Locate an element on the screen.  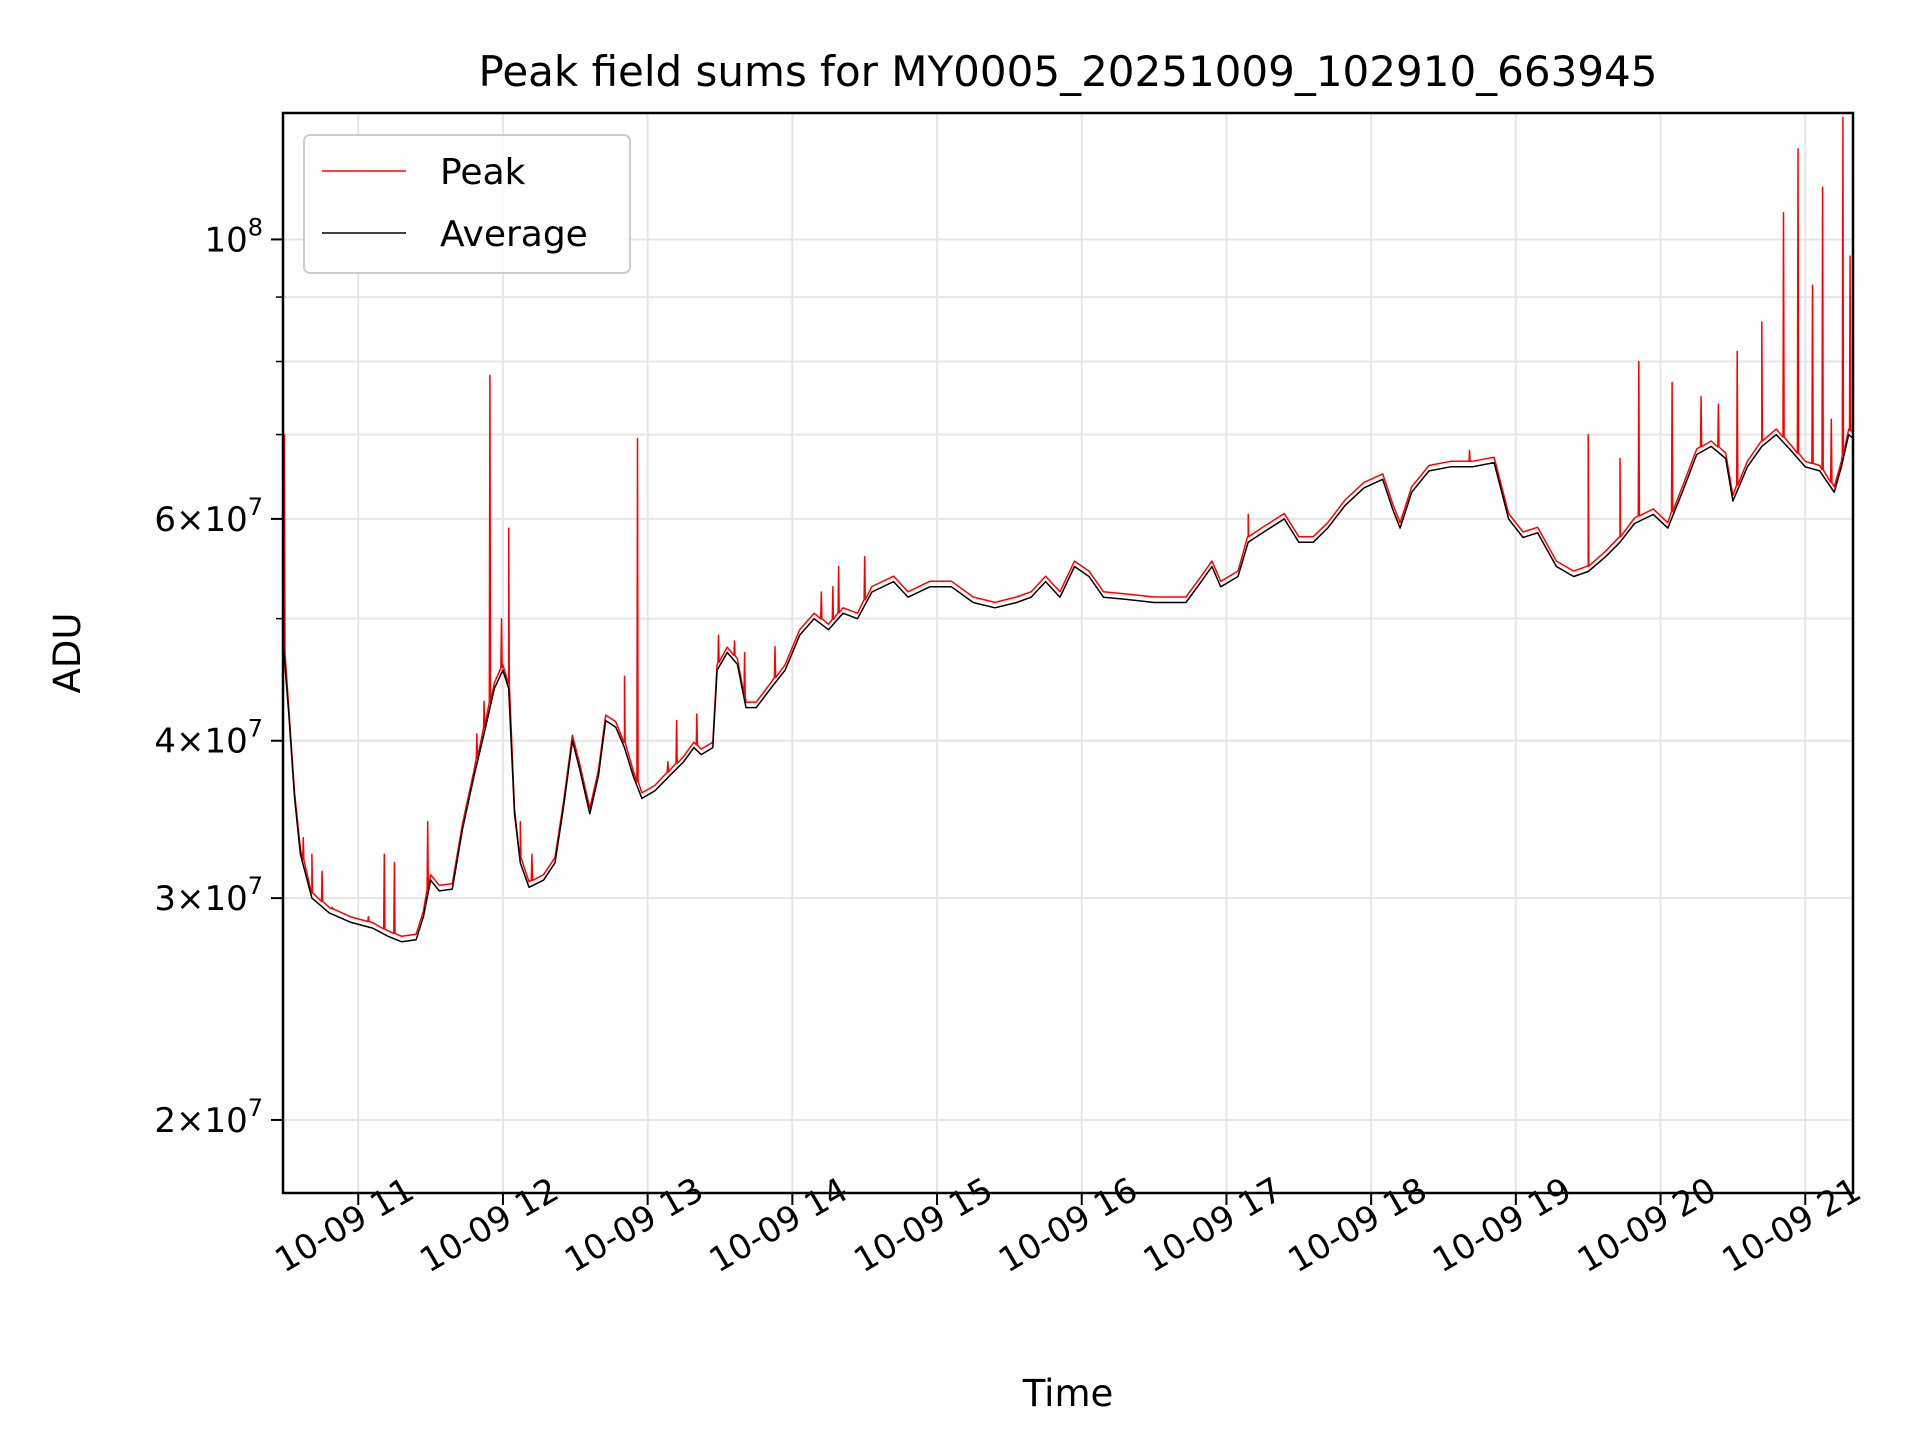
y-tick-label-2: 4×107 is located at coordinates (208, 738).